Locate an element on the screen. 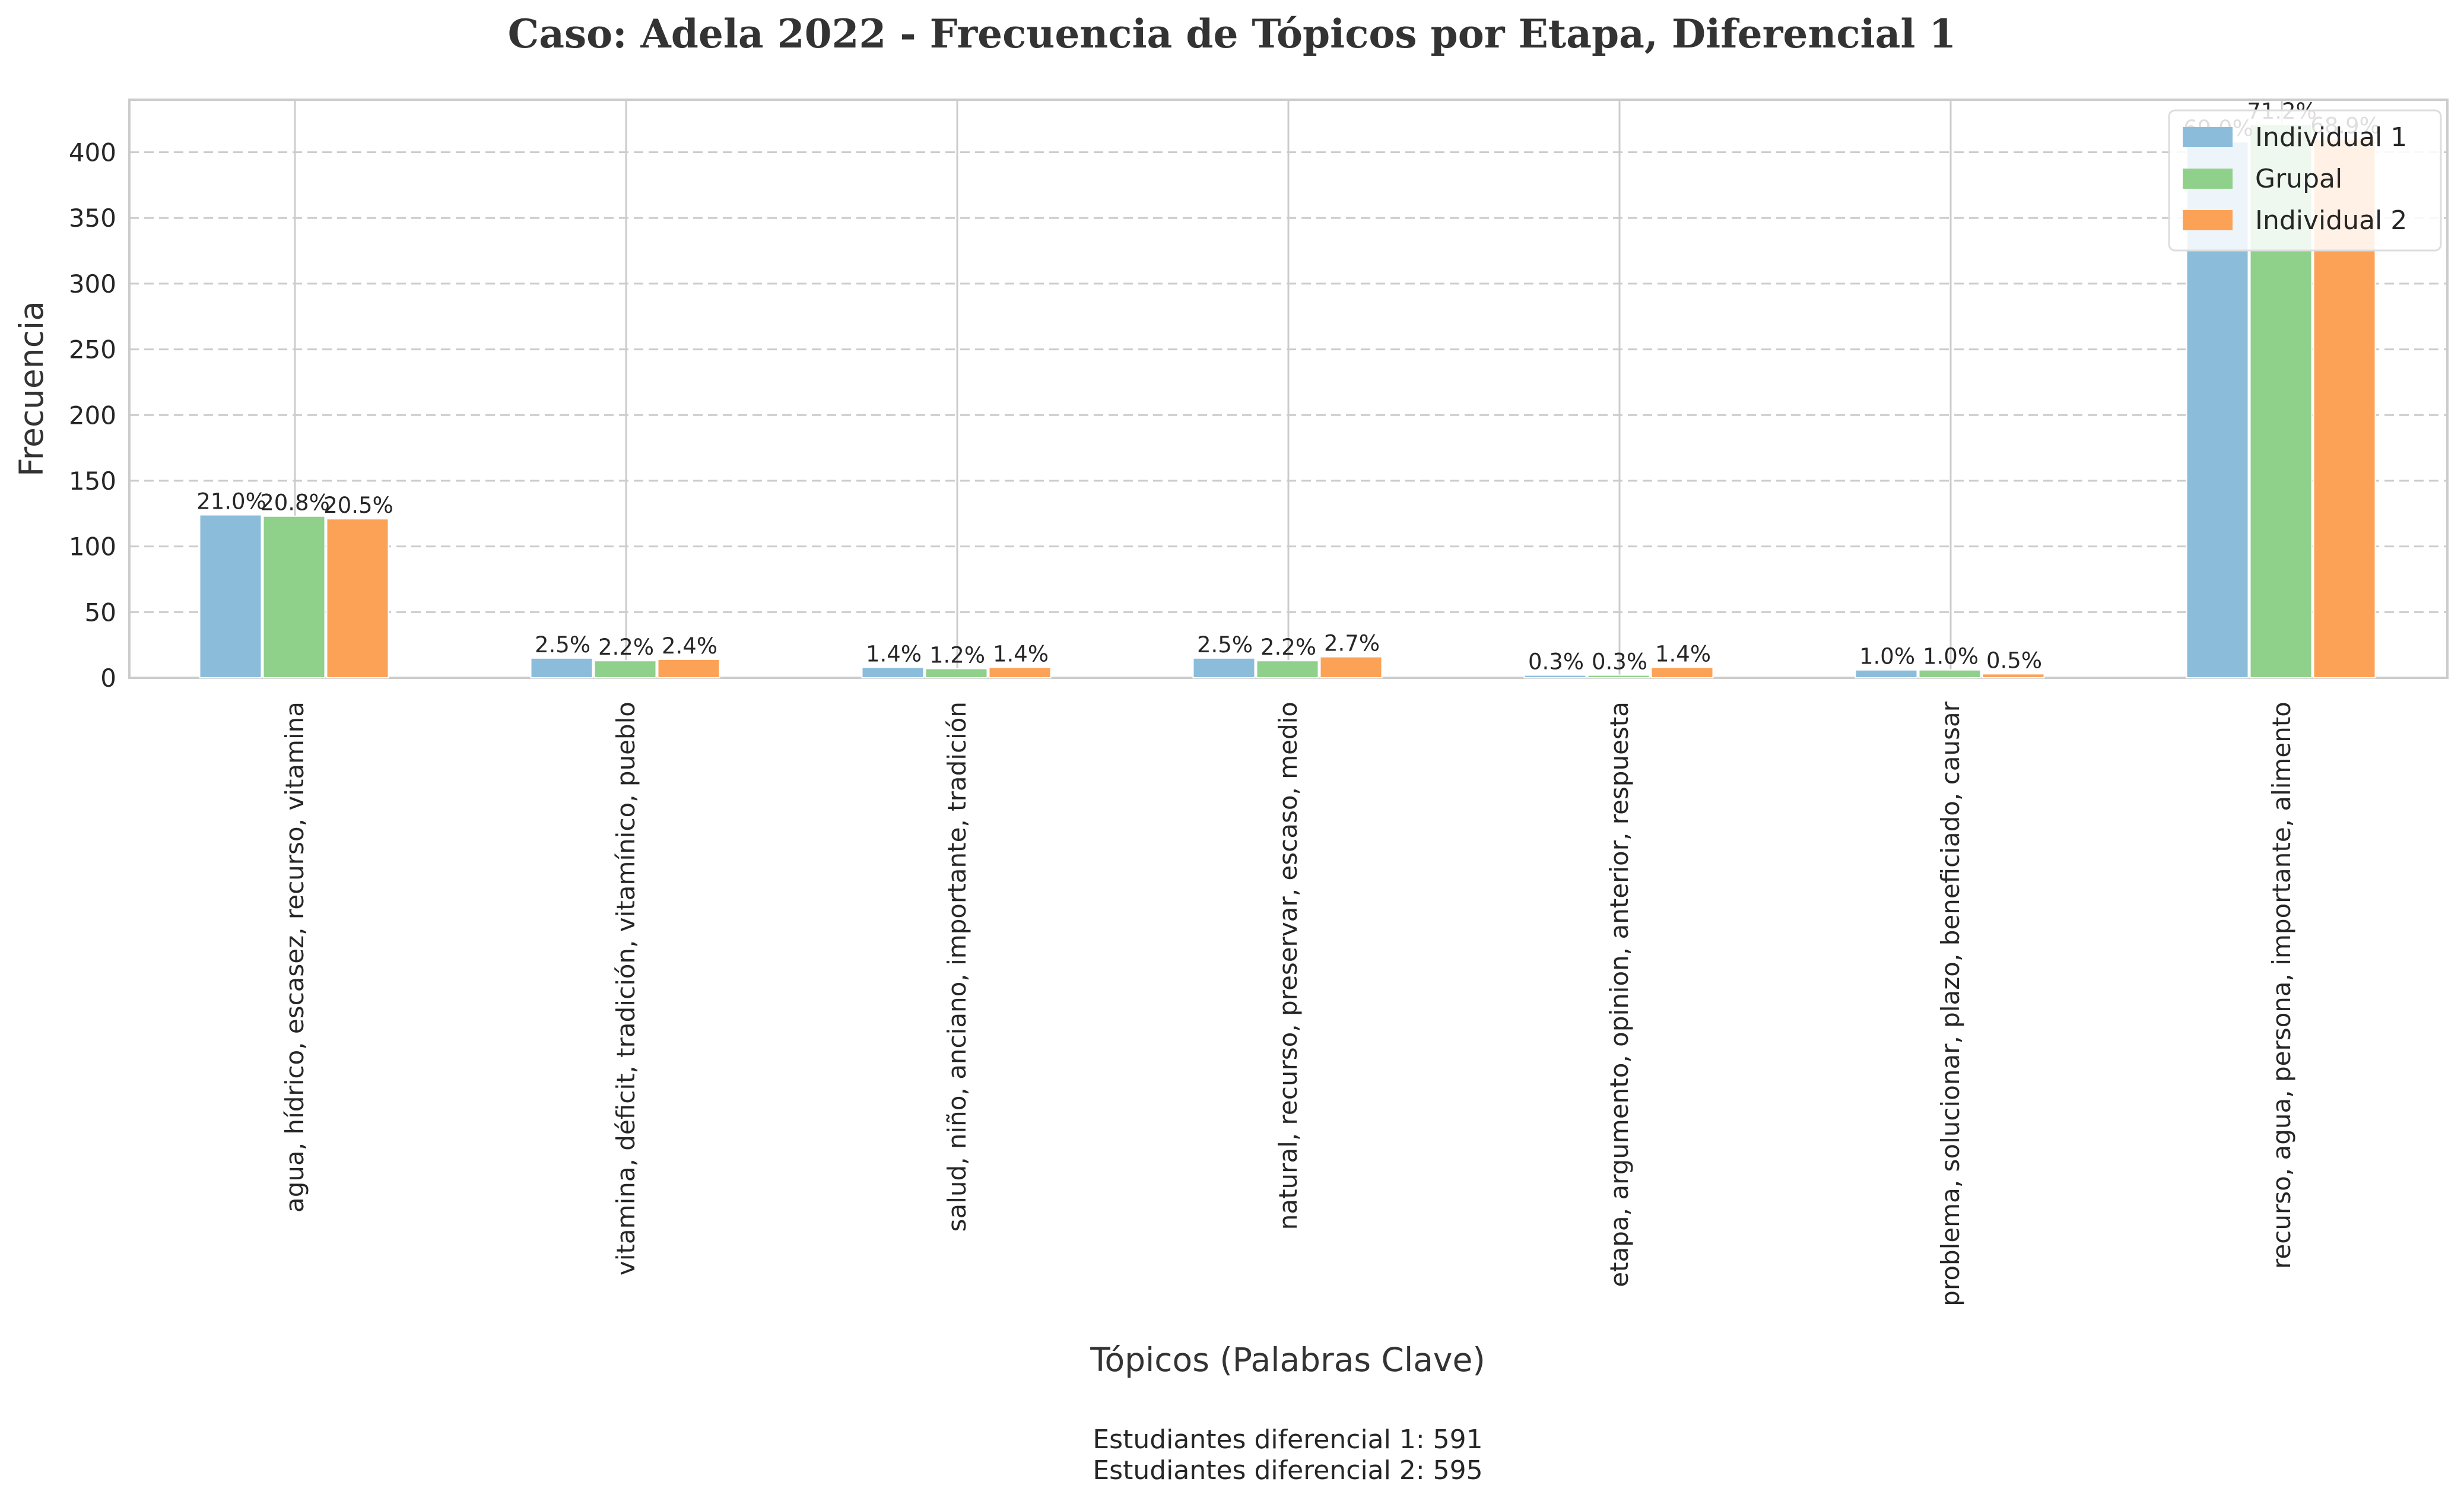  y-tick-label: 250 is located at coordinates (93, 349).